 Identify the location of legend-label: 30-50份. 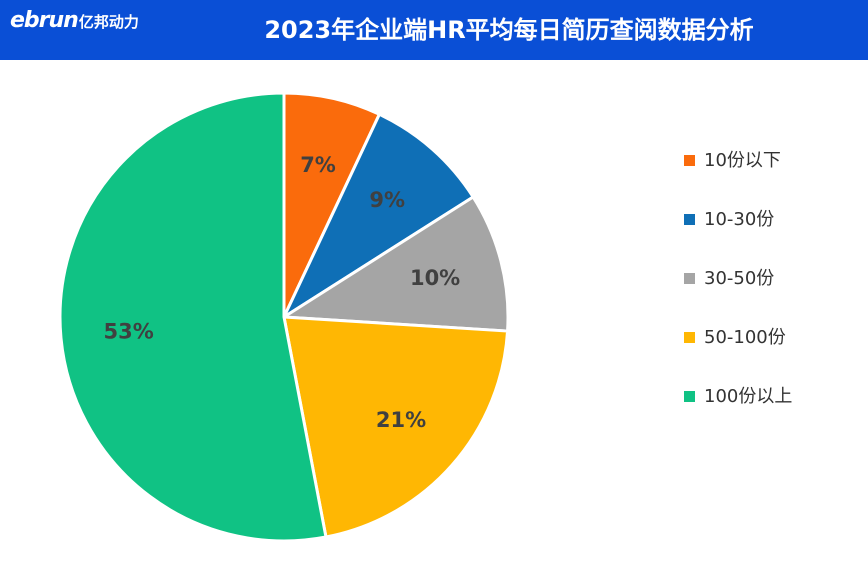
(739, 278).